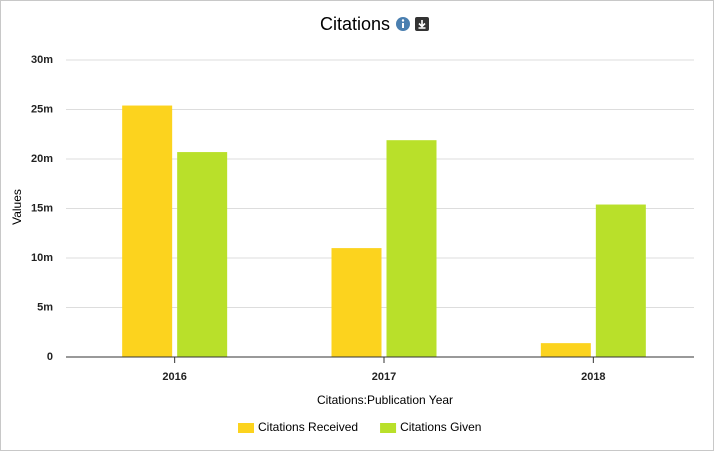 Image resolution: width=714 pixels, height=451 pixels. What do you see at coordinates (42, 258) in the screenshot?
I see `y-tick-label: 10m` at bounding box center [42, 258].